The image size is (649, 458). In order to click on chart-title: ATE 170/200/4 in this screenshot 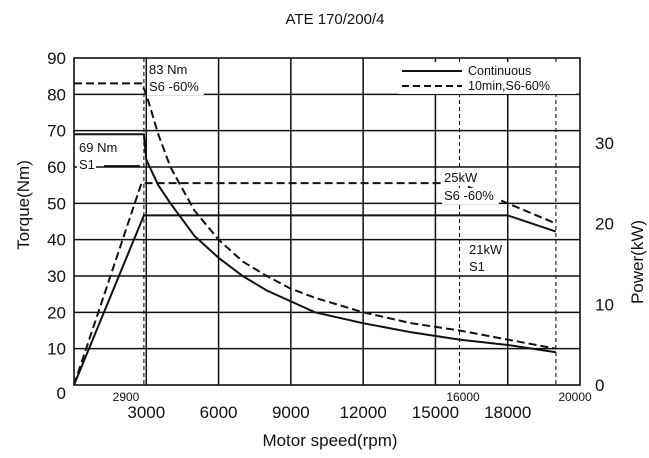, I will do `click(335, 19)`.